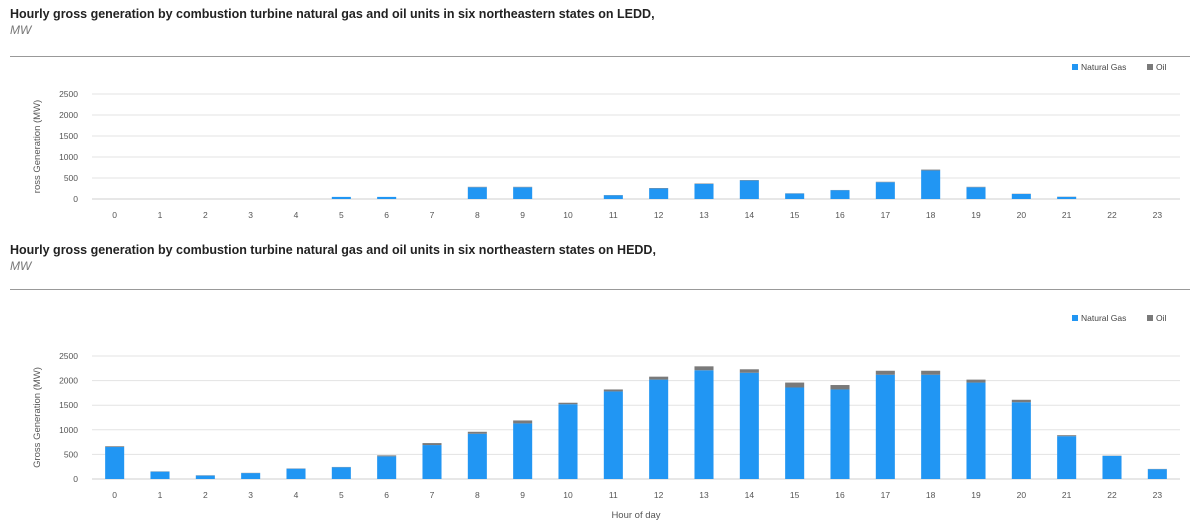  I want to click on x-tick-label: 12, so click(659, 215).